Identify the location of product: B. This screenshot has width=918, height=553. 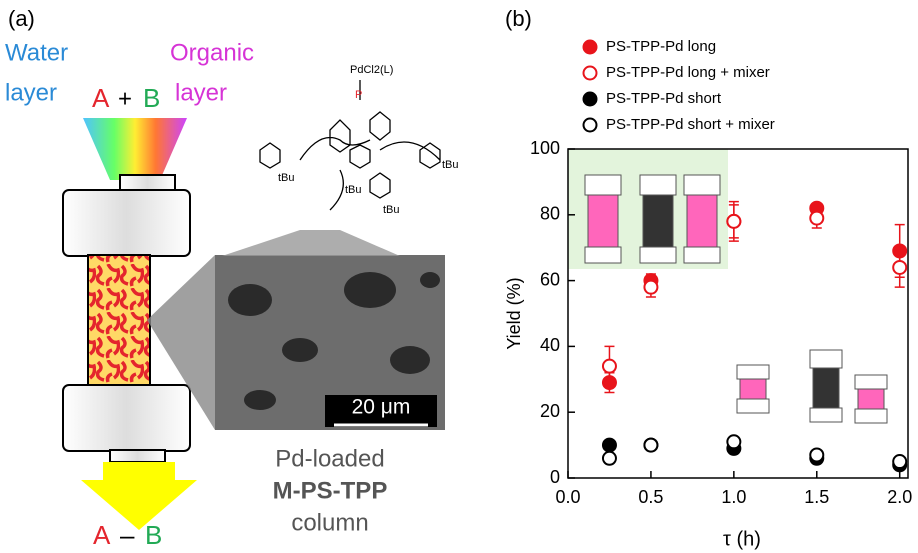
(153, 535).